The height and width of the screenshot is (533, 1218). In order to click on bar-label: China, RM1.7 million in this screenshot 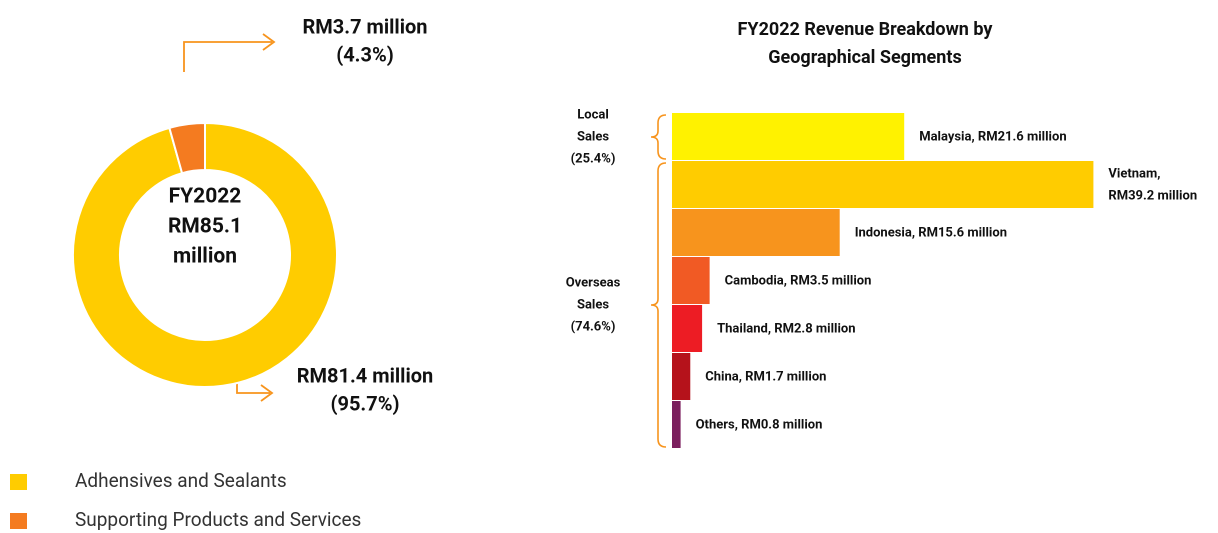, I will do `click(765, 376)`.